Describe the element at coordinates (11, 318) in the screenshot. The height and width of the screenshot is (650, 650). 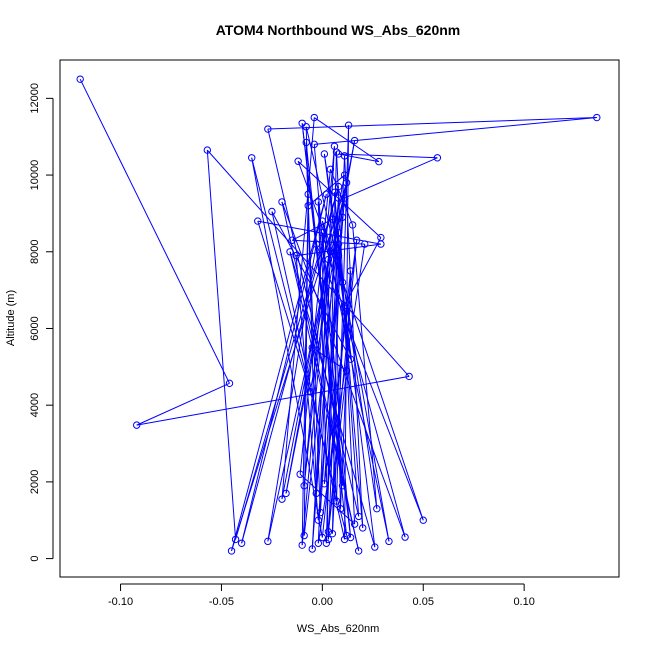
I see `y-axis-label: Altitude (m)` at that location.